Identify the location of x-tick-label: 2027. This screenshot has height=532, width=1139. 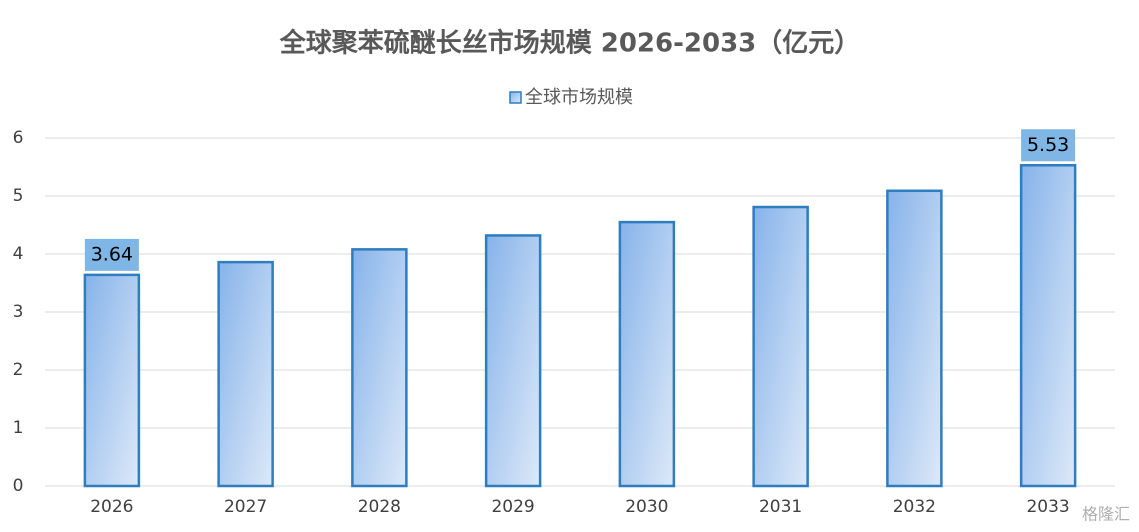
(245, 507).